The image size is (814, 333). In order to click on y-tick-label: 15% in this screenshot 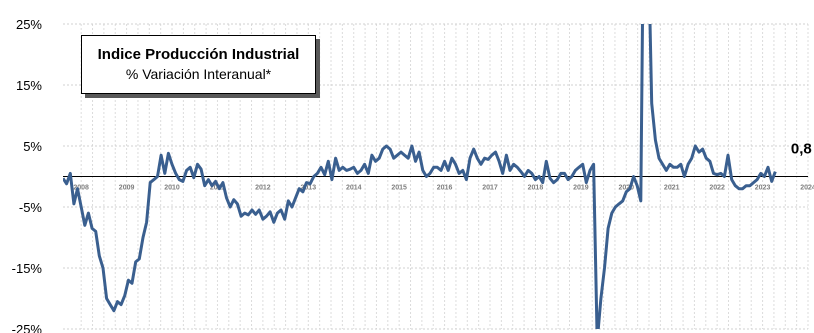, I will do `click(29, 85)`.